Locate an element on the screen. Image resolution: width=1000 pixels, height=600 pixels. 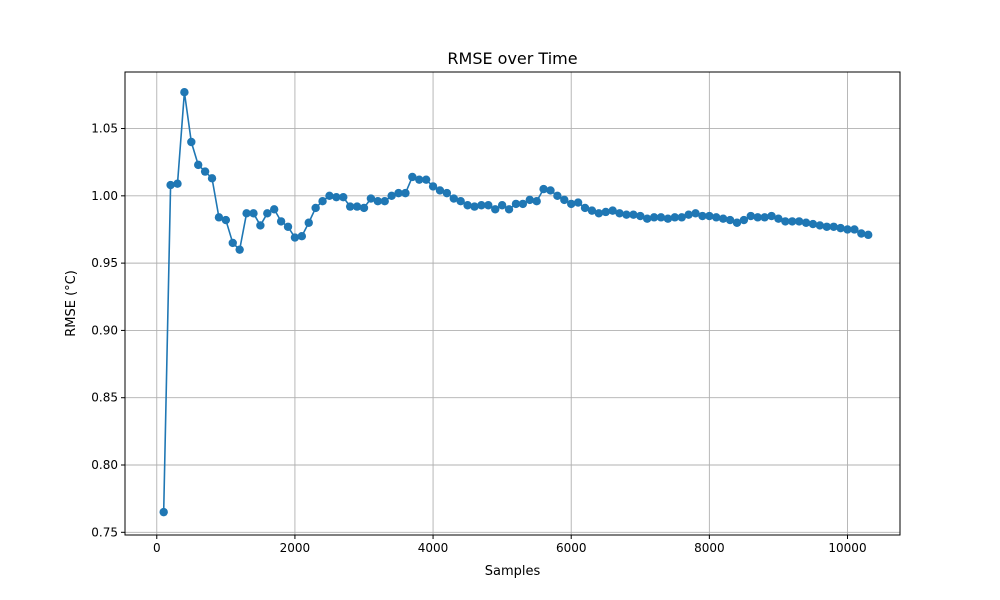
x-tick-label: 0 is located at coordinates (157, 548).